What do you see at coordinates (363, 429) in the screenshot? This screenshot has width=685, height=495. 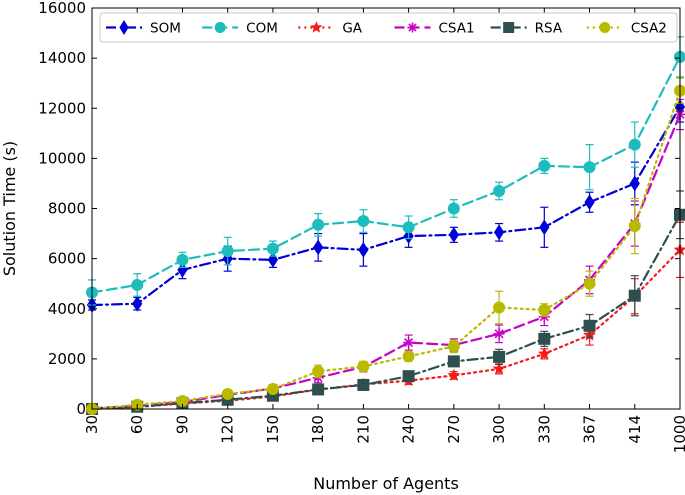 I see `x-tick-label: 210` at bounding box center [363, 429].